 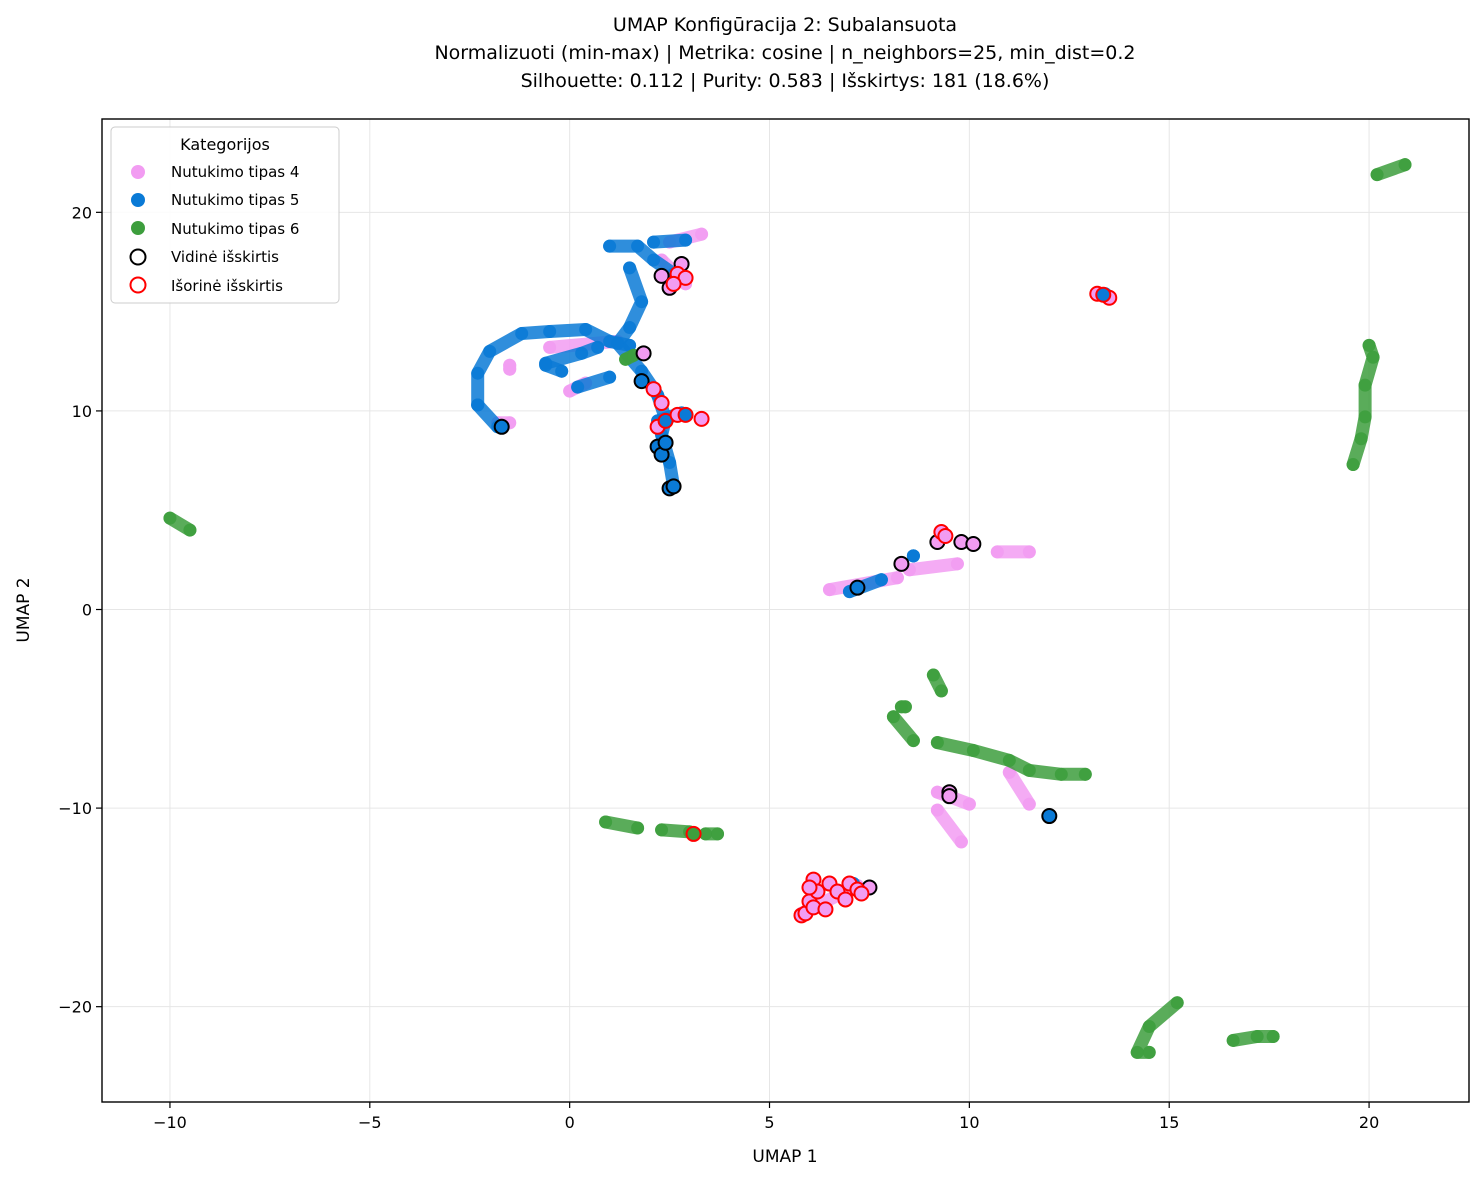 What do you see at coordinates (215, 200) in the screenshot?
I see `legend-item-tipas-5: Nutukimo tipas 5` at bounding box center [215, 200].